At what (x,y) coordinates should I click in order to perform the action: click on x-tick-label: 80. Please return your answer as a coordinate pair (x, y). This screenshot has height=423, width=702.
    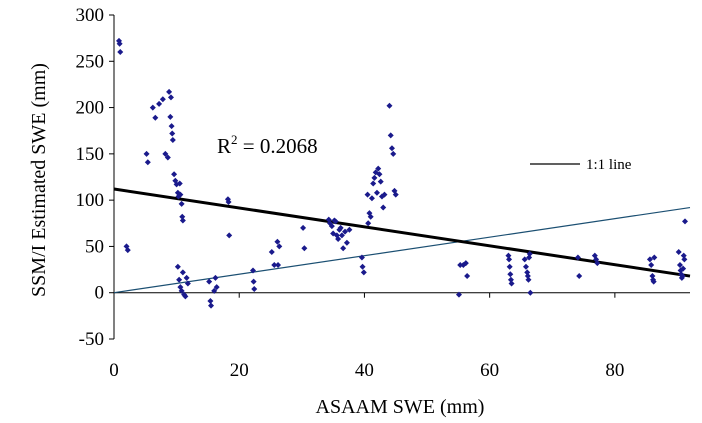
    Looking at the image, I should click on (614, 370).